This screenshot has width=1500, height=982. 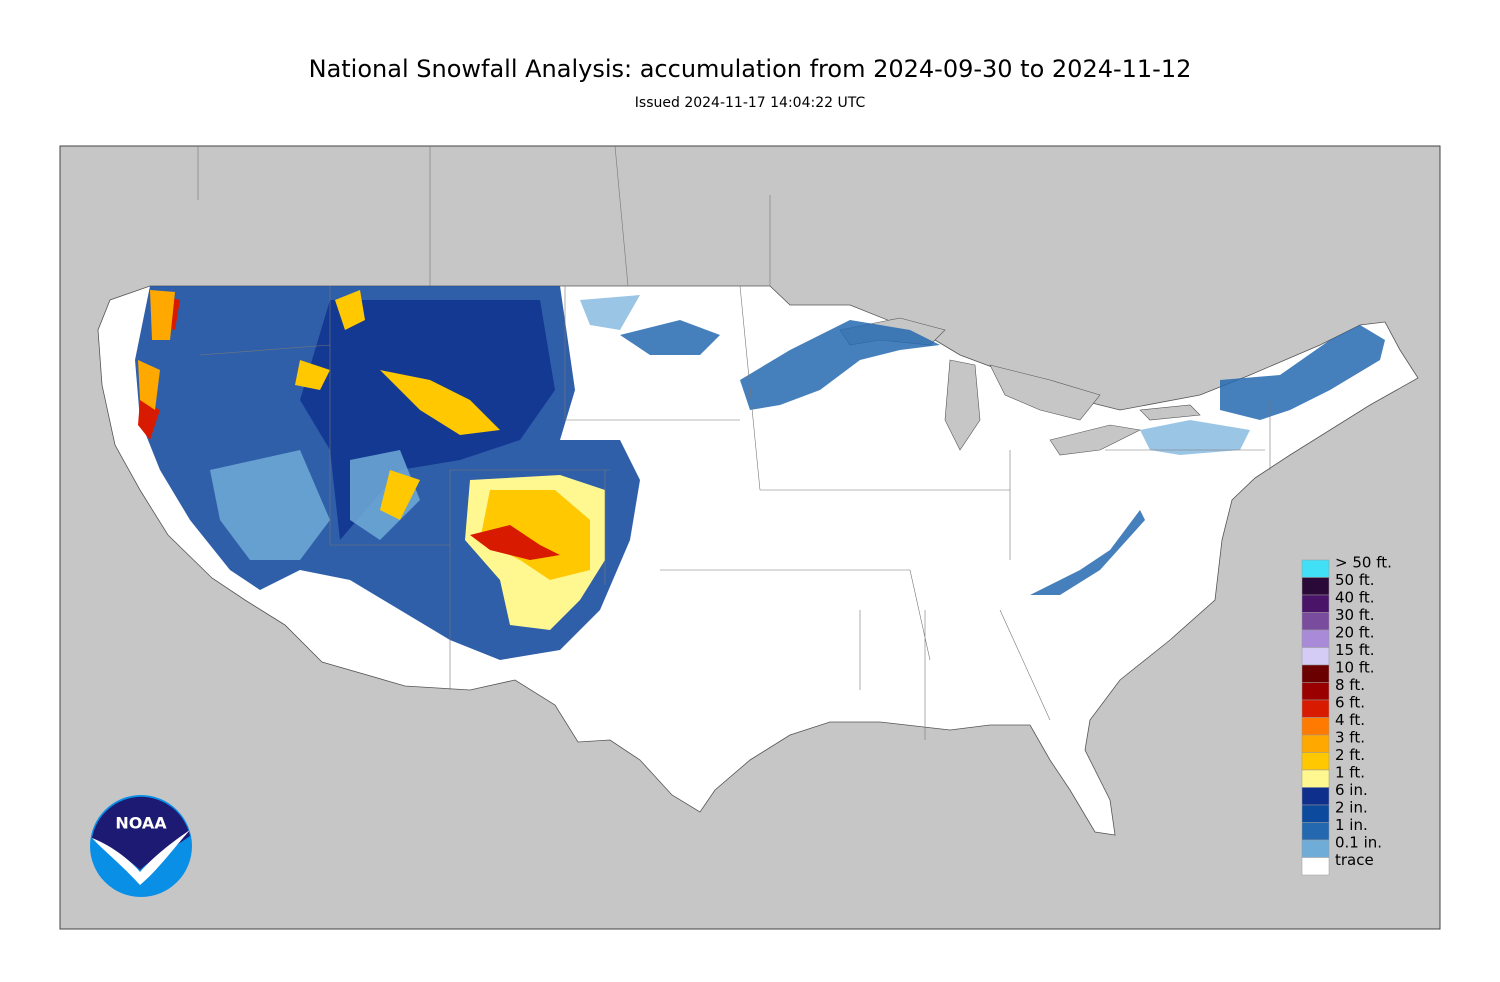 I want to click on legend-label: 0.1 in., so click(x=1358, y=843).